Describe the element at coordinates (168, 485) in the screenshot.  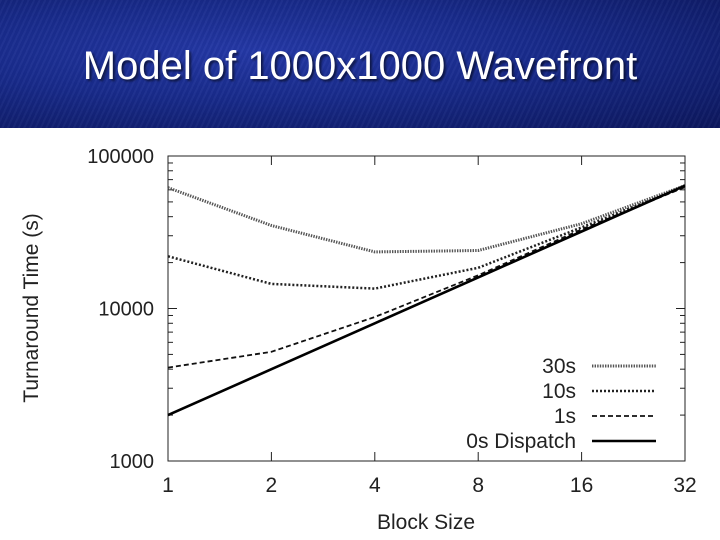
I see `x-tick-label: 1` at that location.